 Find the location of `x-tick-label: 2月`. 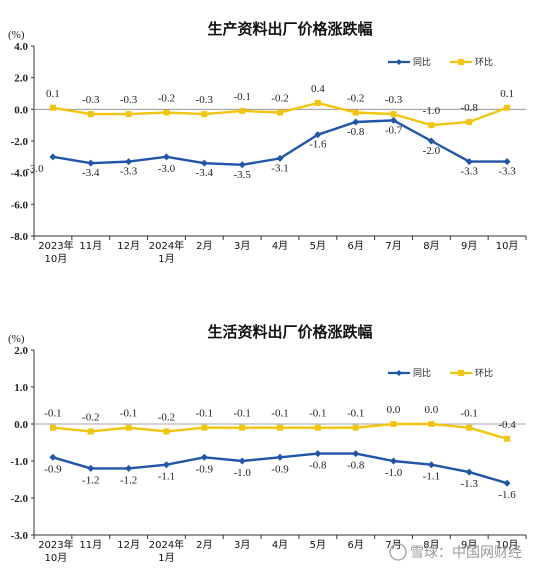

x-tick-label: 2月 is located at coordinates (204, 246).